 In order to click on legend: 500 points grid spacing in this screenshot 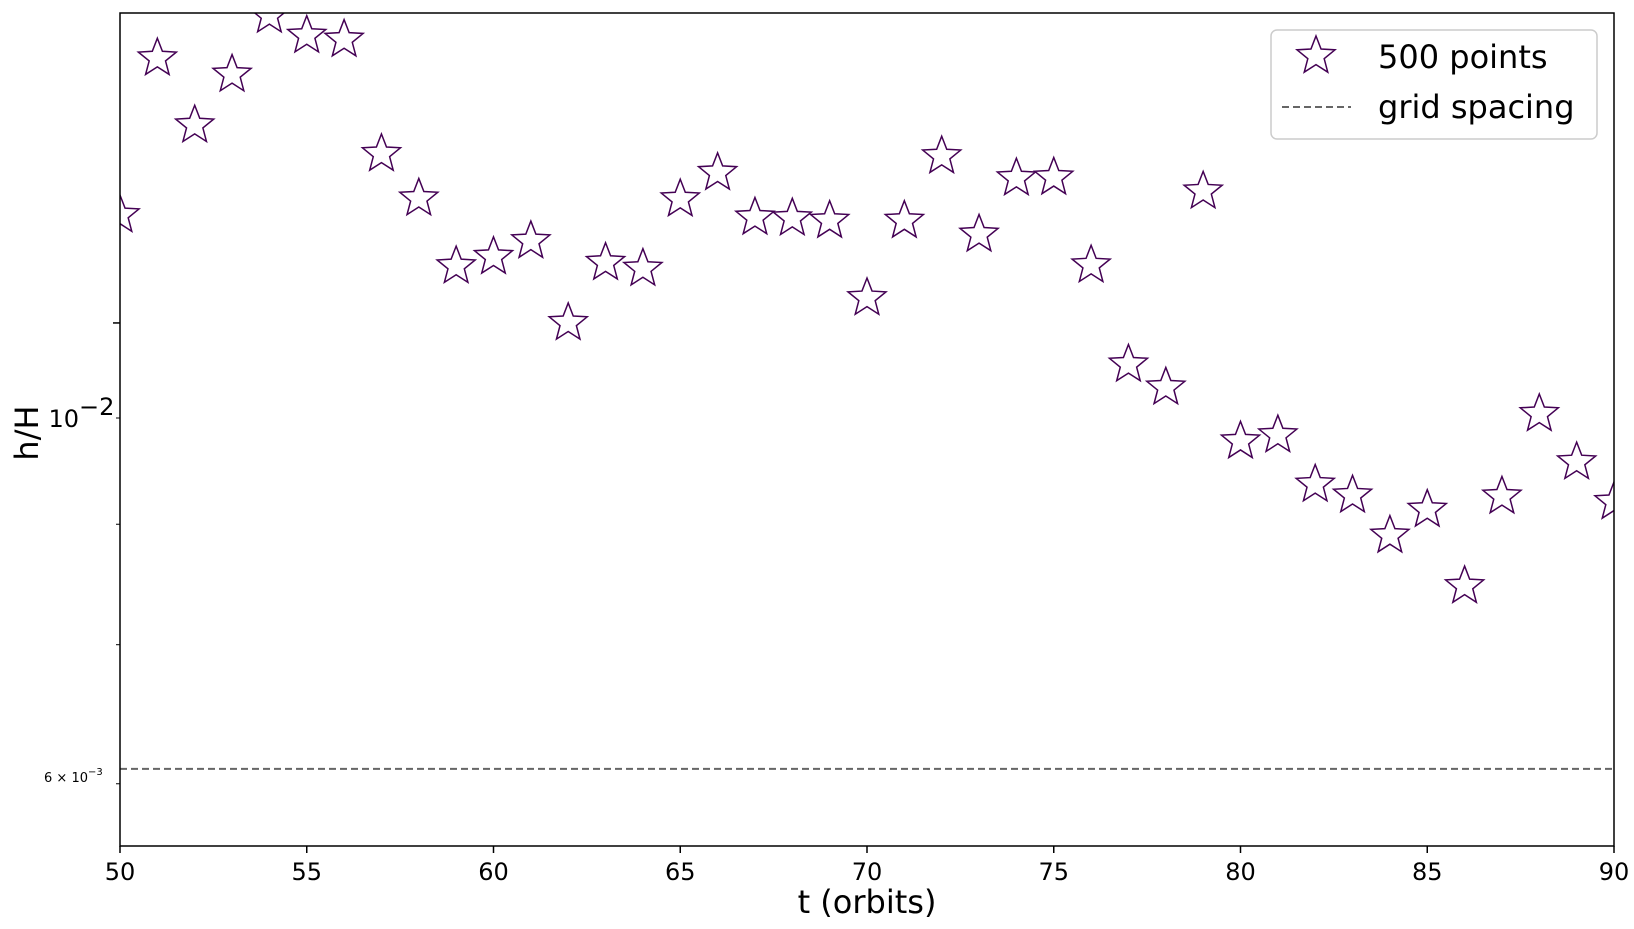, I will do `click(1434, 84)`.